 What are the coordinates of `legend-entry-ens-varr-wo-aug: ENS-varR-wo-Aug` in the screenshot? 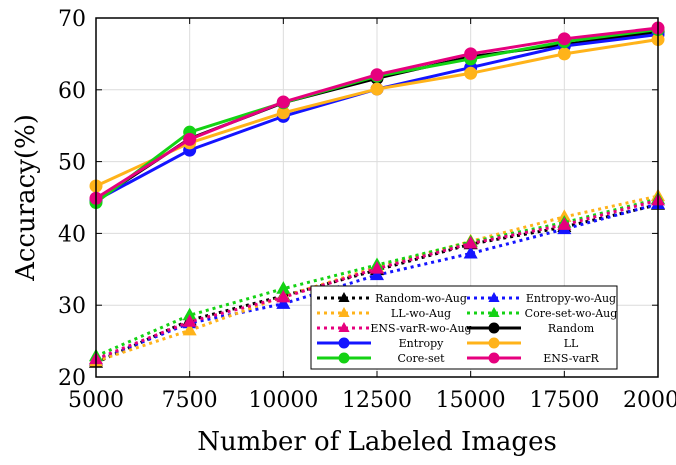 It's located at (394, 328).